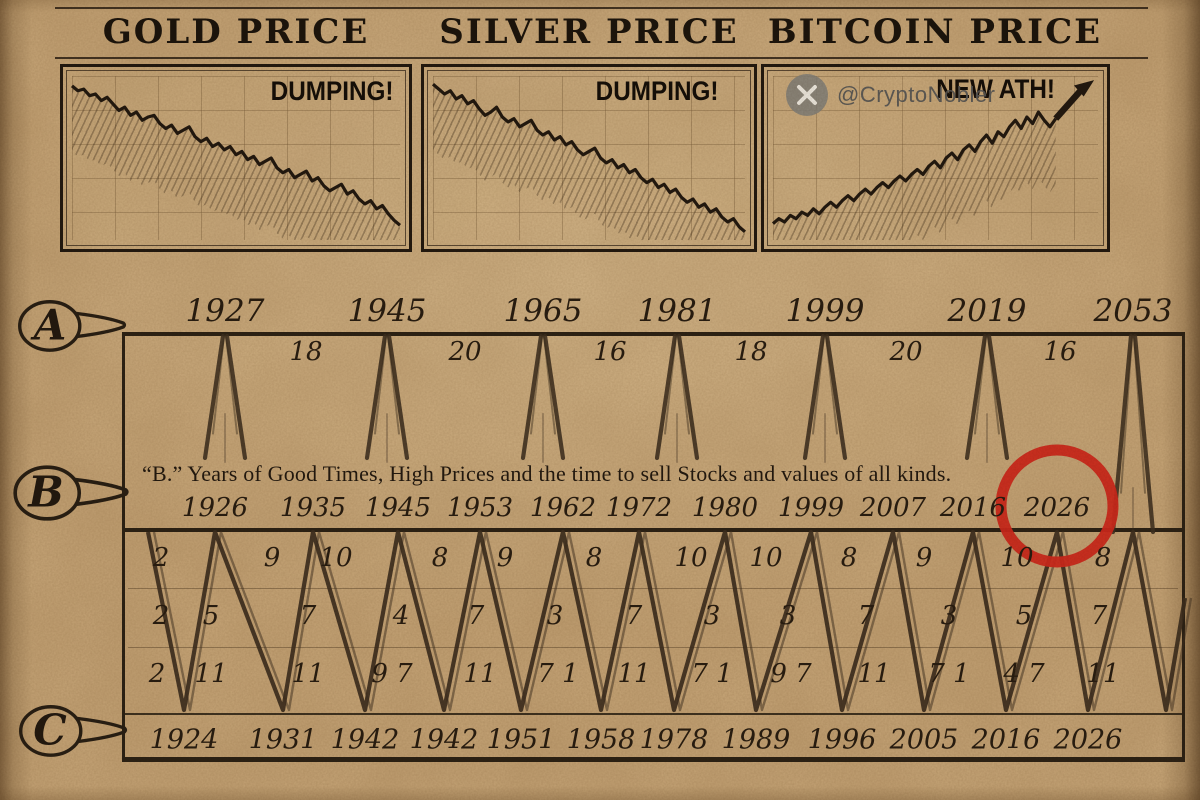 This screenshot has height=800, width=1200. I want to click on cycle-box-right-border, so click(1183, 547).